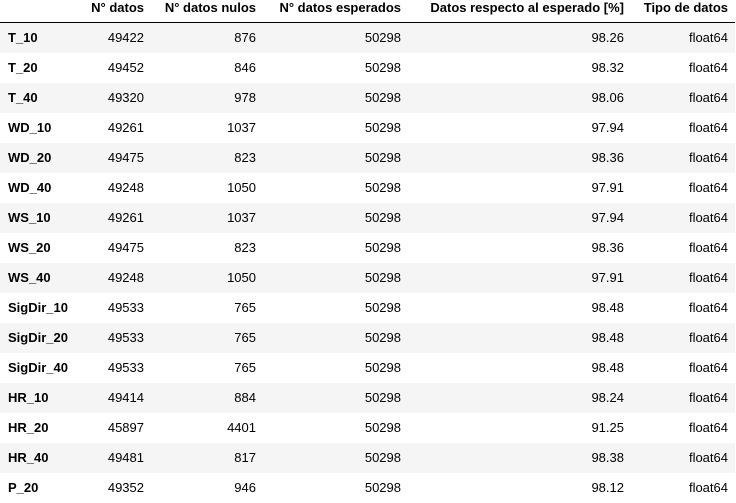 This screenshot has width=736, height=503. What do you see at coordinates (29, 277) in the screenshot?
I see `row-label: WS_40` at bounding box center [29, 277].